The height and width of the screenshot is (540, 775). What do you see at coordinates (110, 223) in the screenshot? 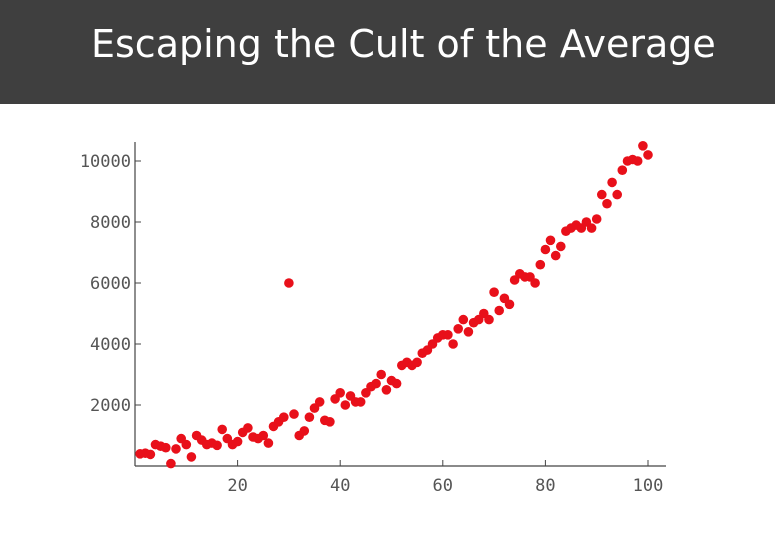
I see `y-tick-label: 8000` at bounding box center [110, 223].